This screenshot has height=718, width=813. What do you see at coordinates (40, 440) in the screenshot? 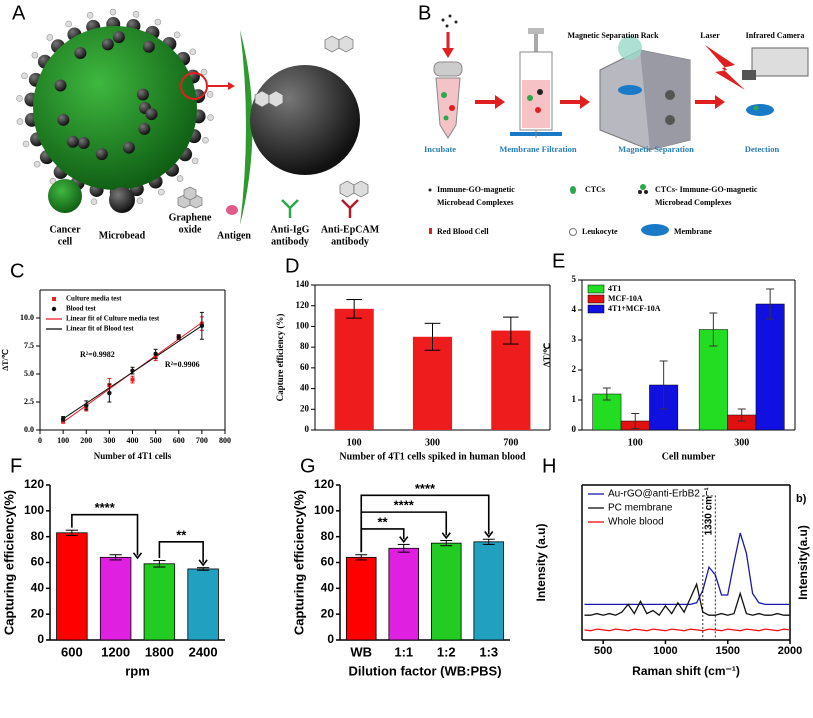
I see `x-tick-label: 0` at bounding box center [40, 440].